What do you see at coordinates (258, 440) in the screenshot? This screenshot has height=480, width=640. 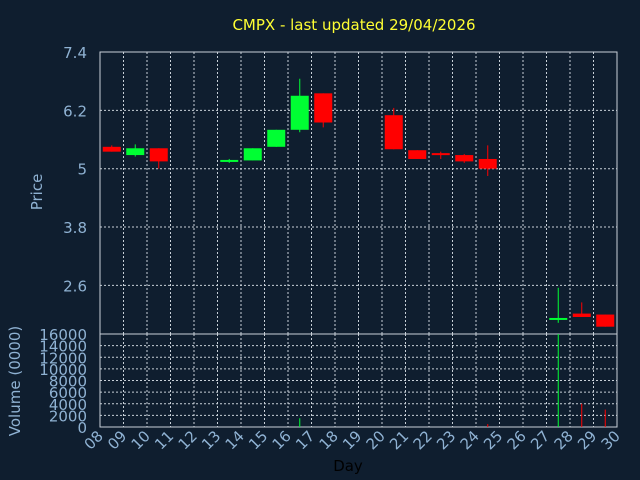 I see `x-tick-label: 15` at bounding box center [258, 440].